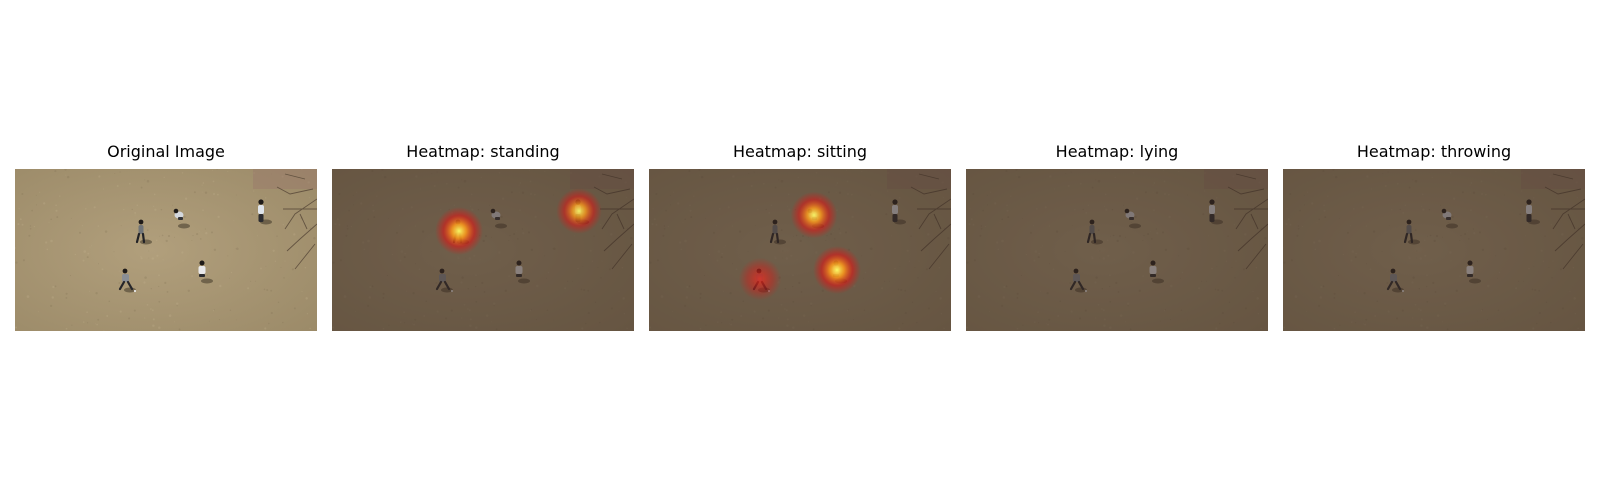 The image size is (1600, 500). What do you see at coordinates (800, 151) in the screenshot?
I see `panel-title: Heatmap: sitting` at bounding box center [800, 151].